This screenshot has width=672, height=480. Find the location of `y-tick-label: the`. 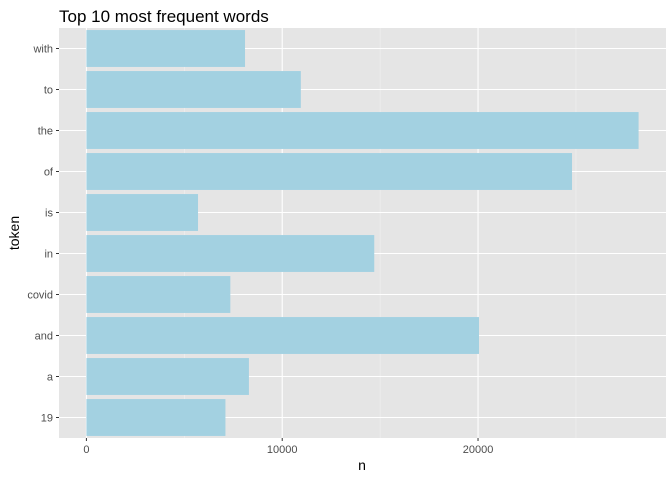

y-tick-label: the is located at coordinates (45, 132).